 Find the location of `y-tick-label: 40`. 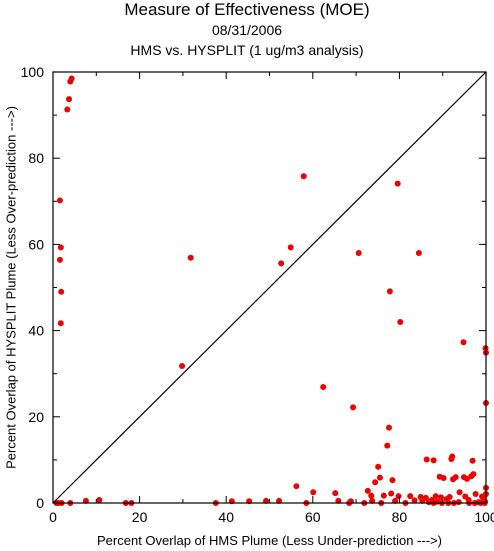

y-tick-label: 40 is located at coordinates (36, 331).